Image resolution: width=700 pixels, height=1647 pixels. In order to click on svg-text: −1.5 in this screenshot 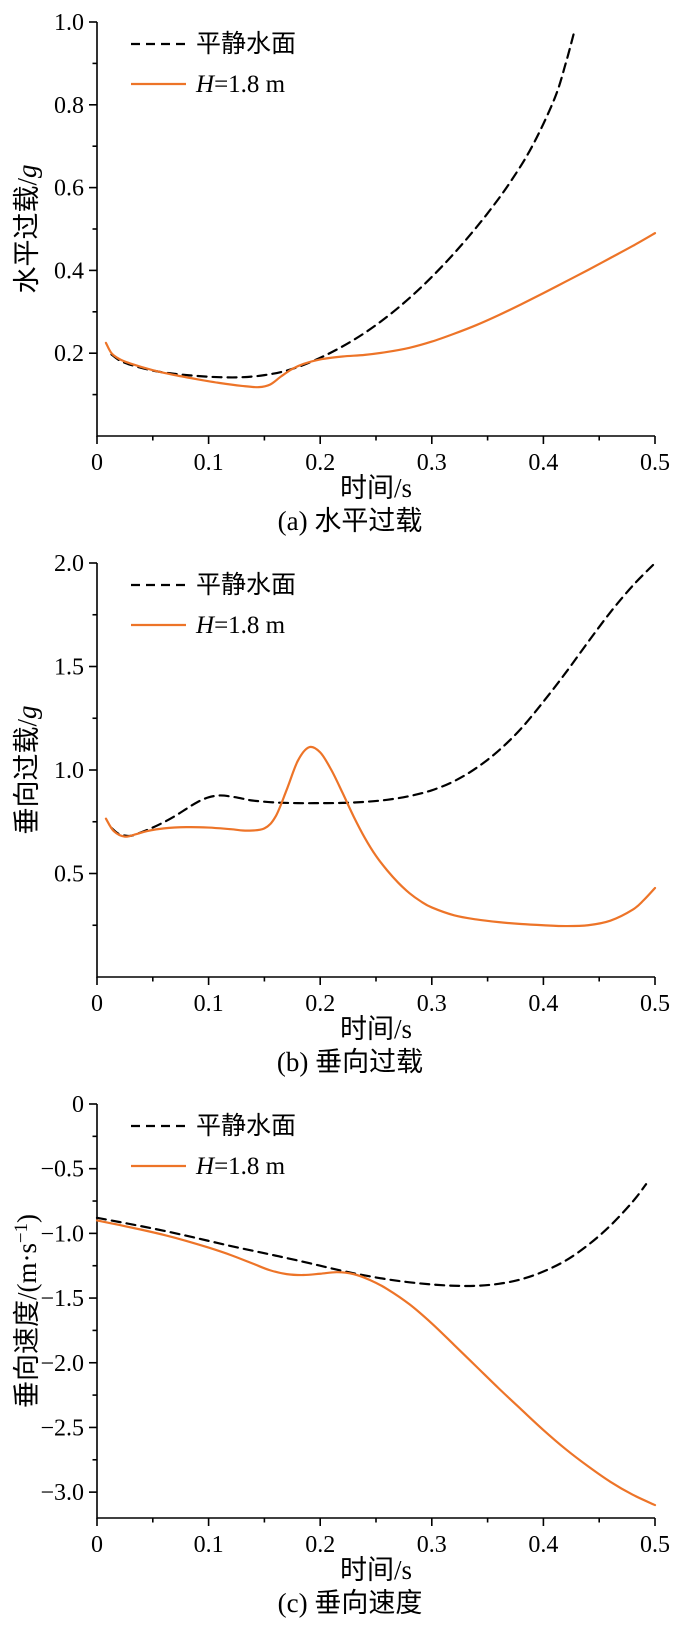, I will do `click(62, 1299)`.